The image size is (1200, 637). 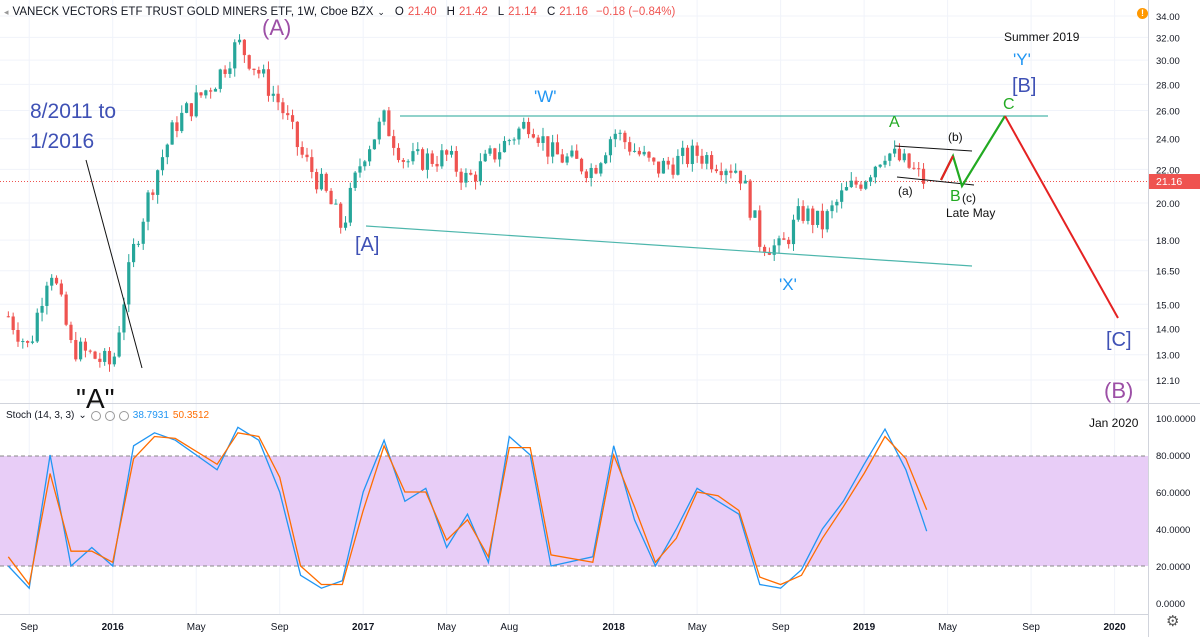 I want to click on open-value: 21.40, so click(x=422, y=12).